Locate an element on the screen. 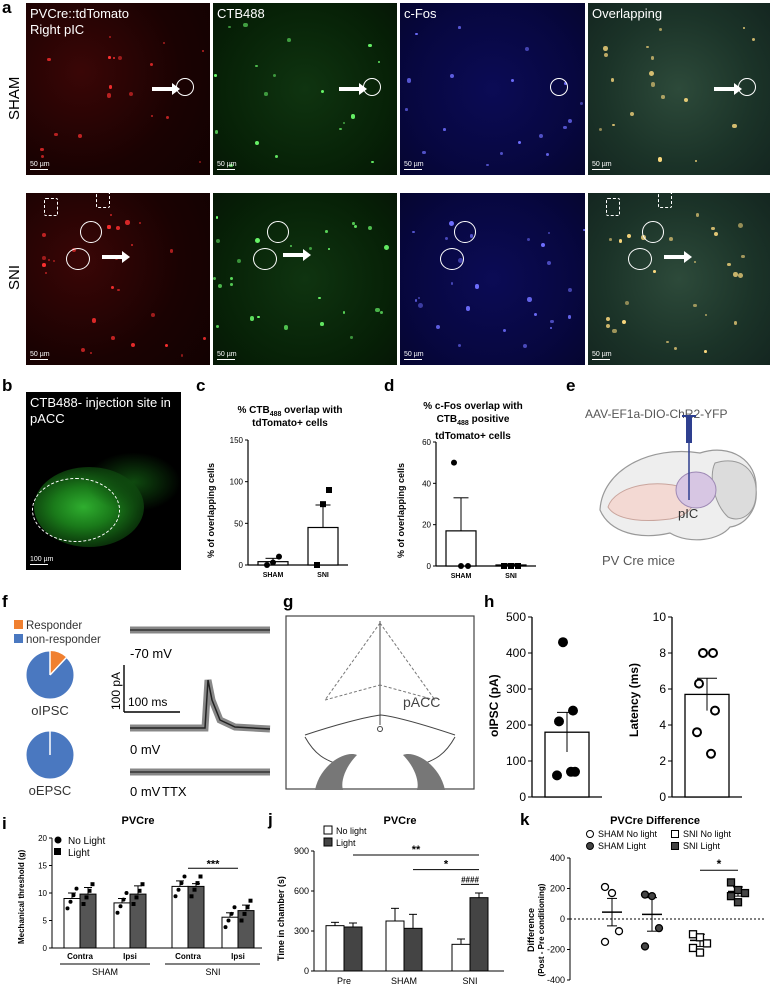 This screenshot has height=992, width=770. legend-label: No Light is located at coordinates (86, 841).